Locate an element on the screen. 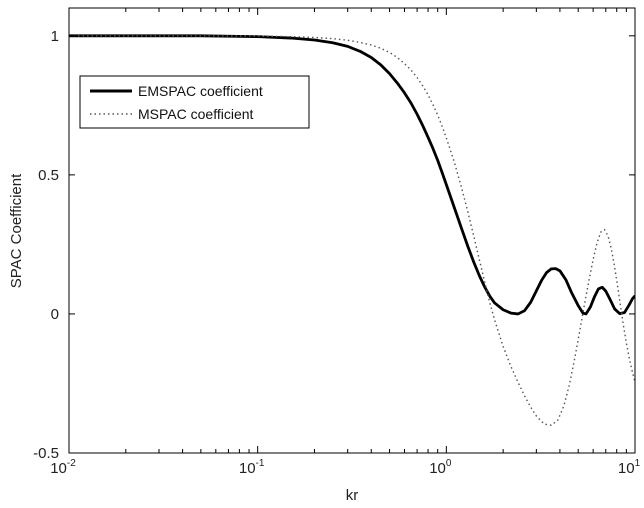 The image size is (644, 508). legend-label-mspac: MSPAC coefficient is located at coordinates (196, 114).